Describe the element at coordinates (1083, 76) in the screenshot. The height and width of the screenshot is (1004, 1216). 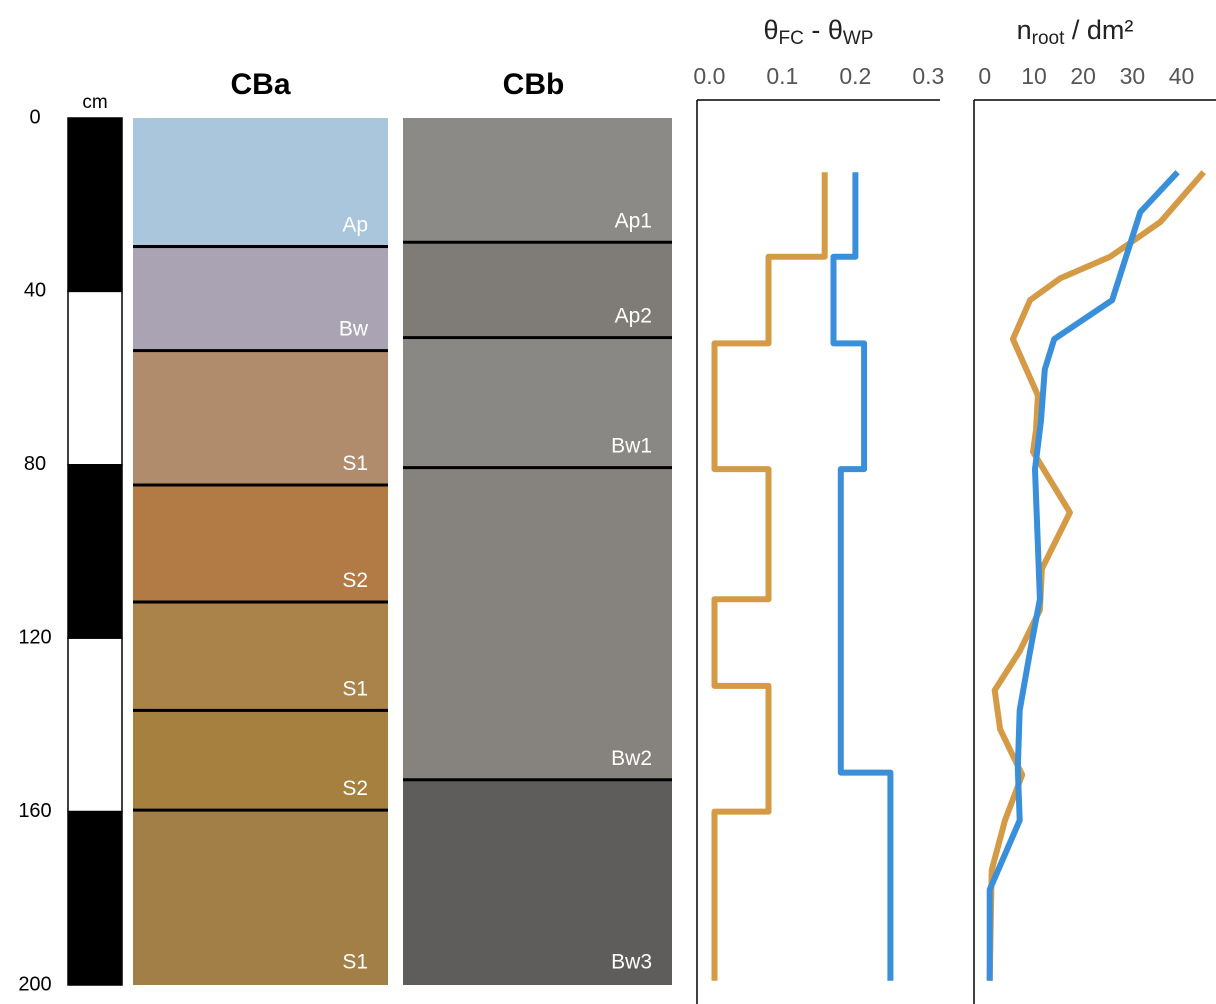
I see `x-tick-label: 20` at that location.